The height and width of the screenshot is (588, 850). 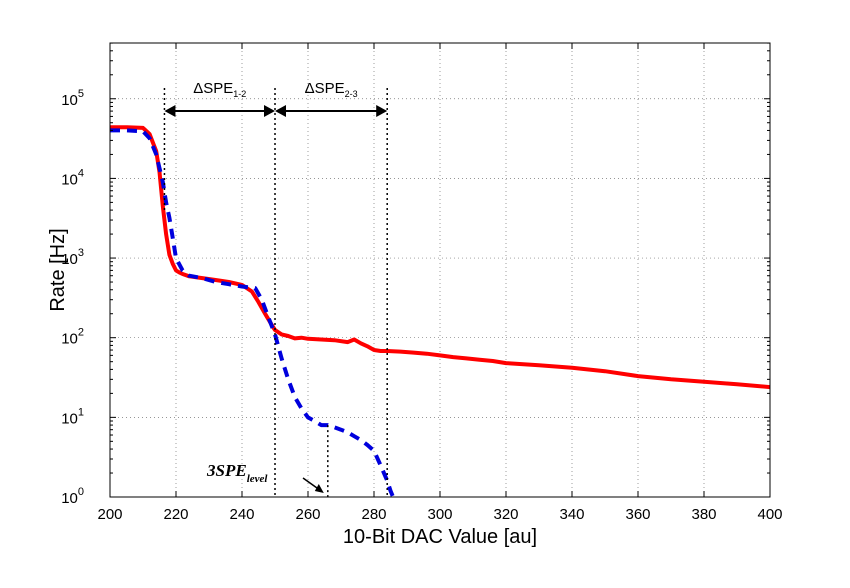 I want to click on x-axis-label: 10-Bit DAC Value [au], so click(x=440, y=537).